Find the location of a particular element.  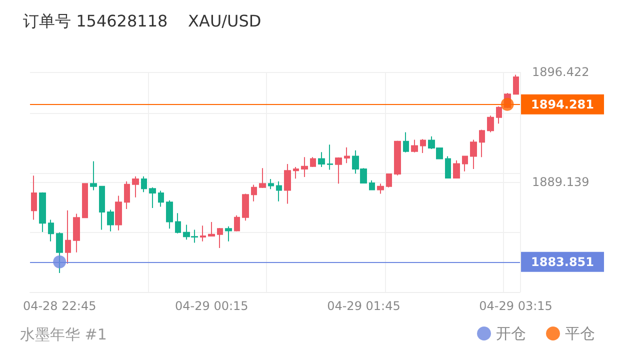

legend-label: 平仓 is located at coordinates (580, 333).